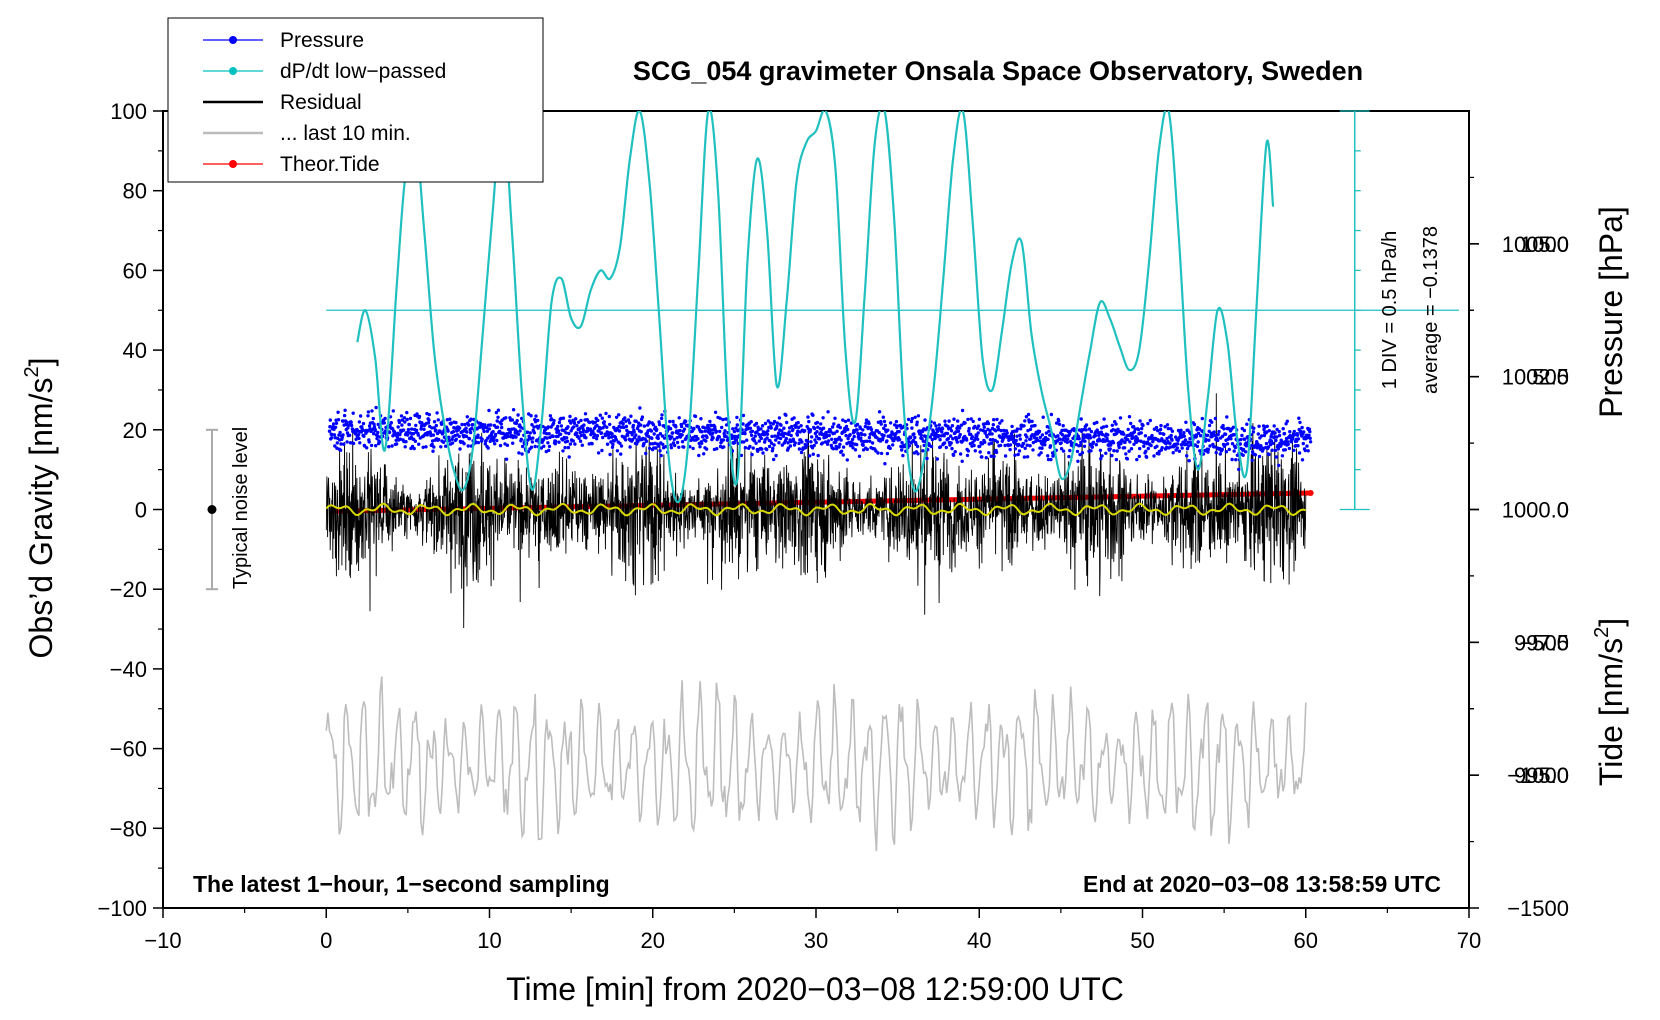 The width and height of the screenshot is (1660, 1020). I want to click on pressure-tick-label: 1002.5, so click(1535, 377).